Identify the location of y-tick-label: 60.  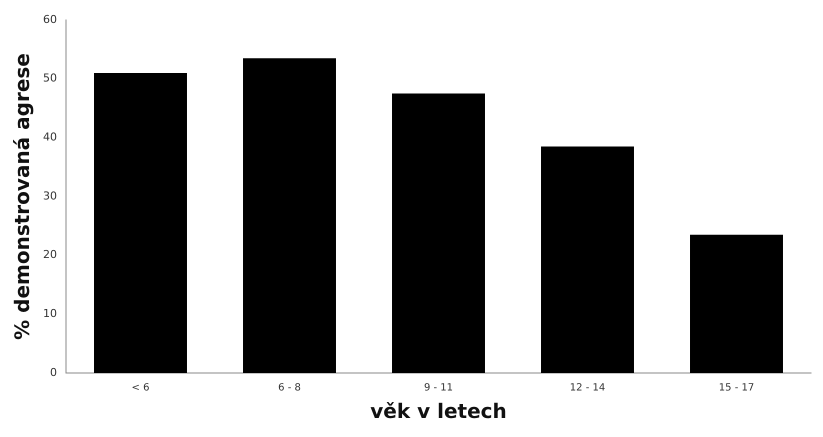
(49, 19).